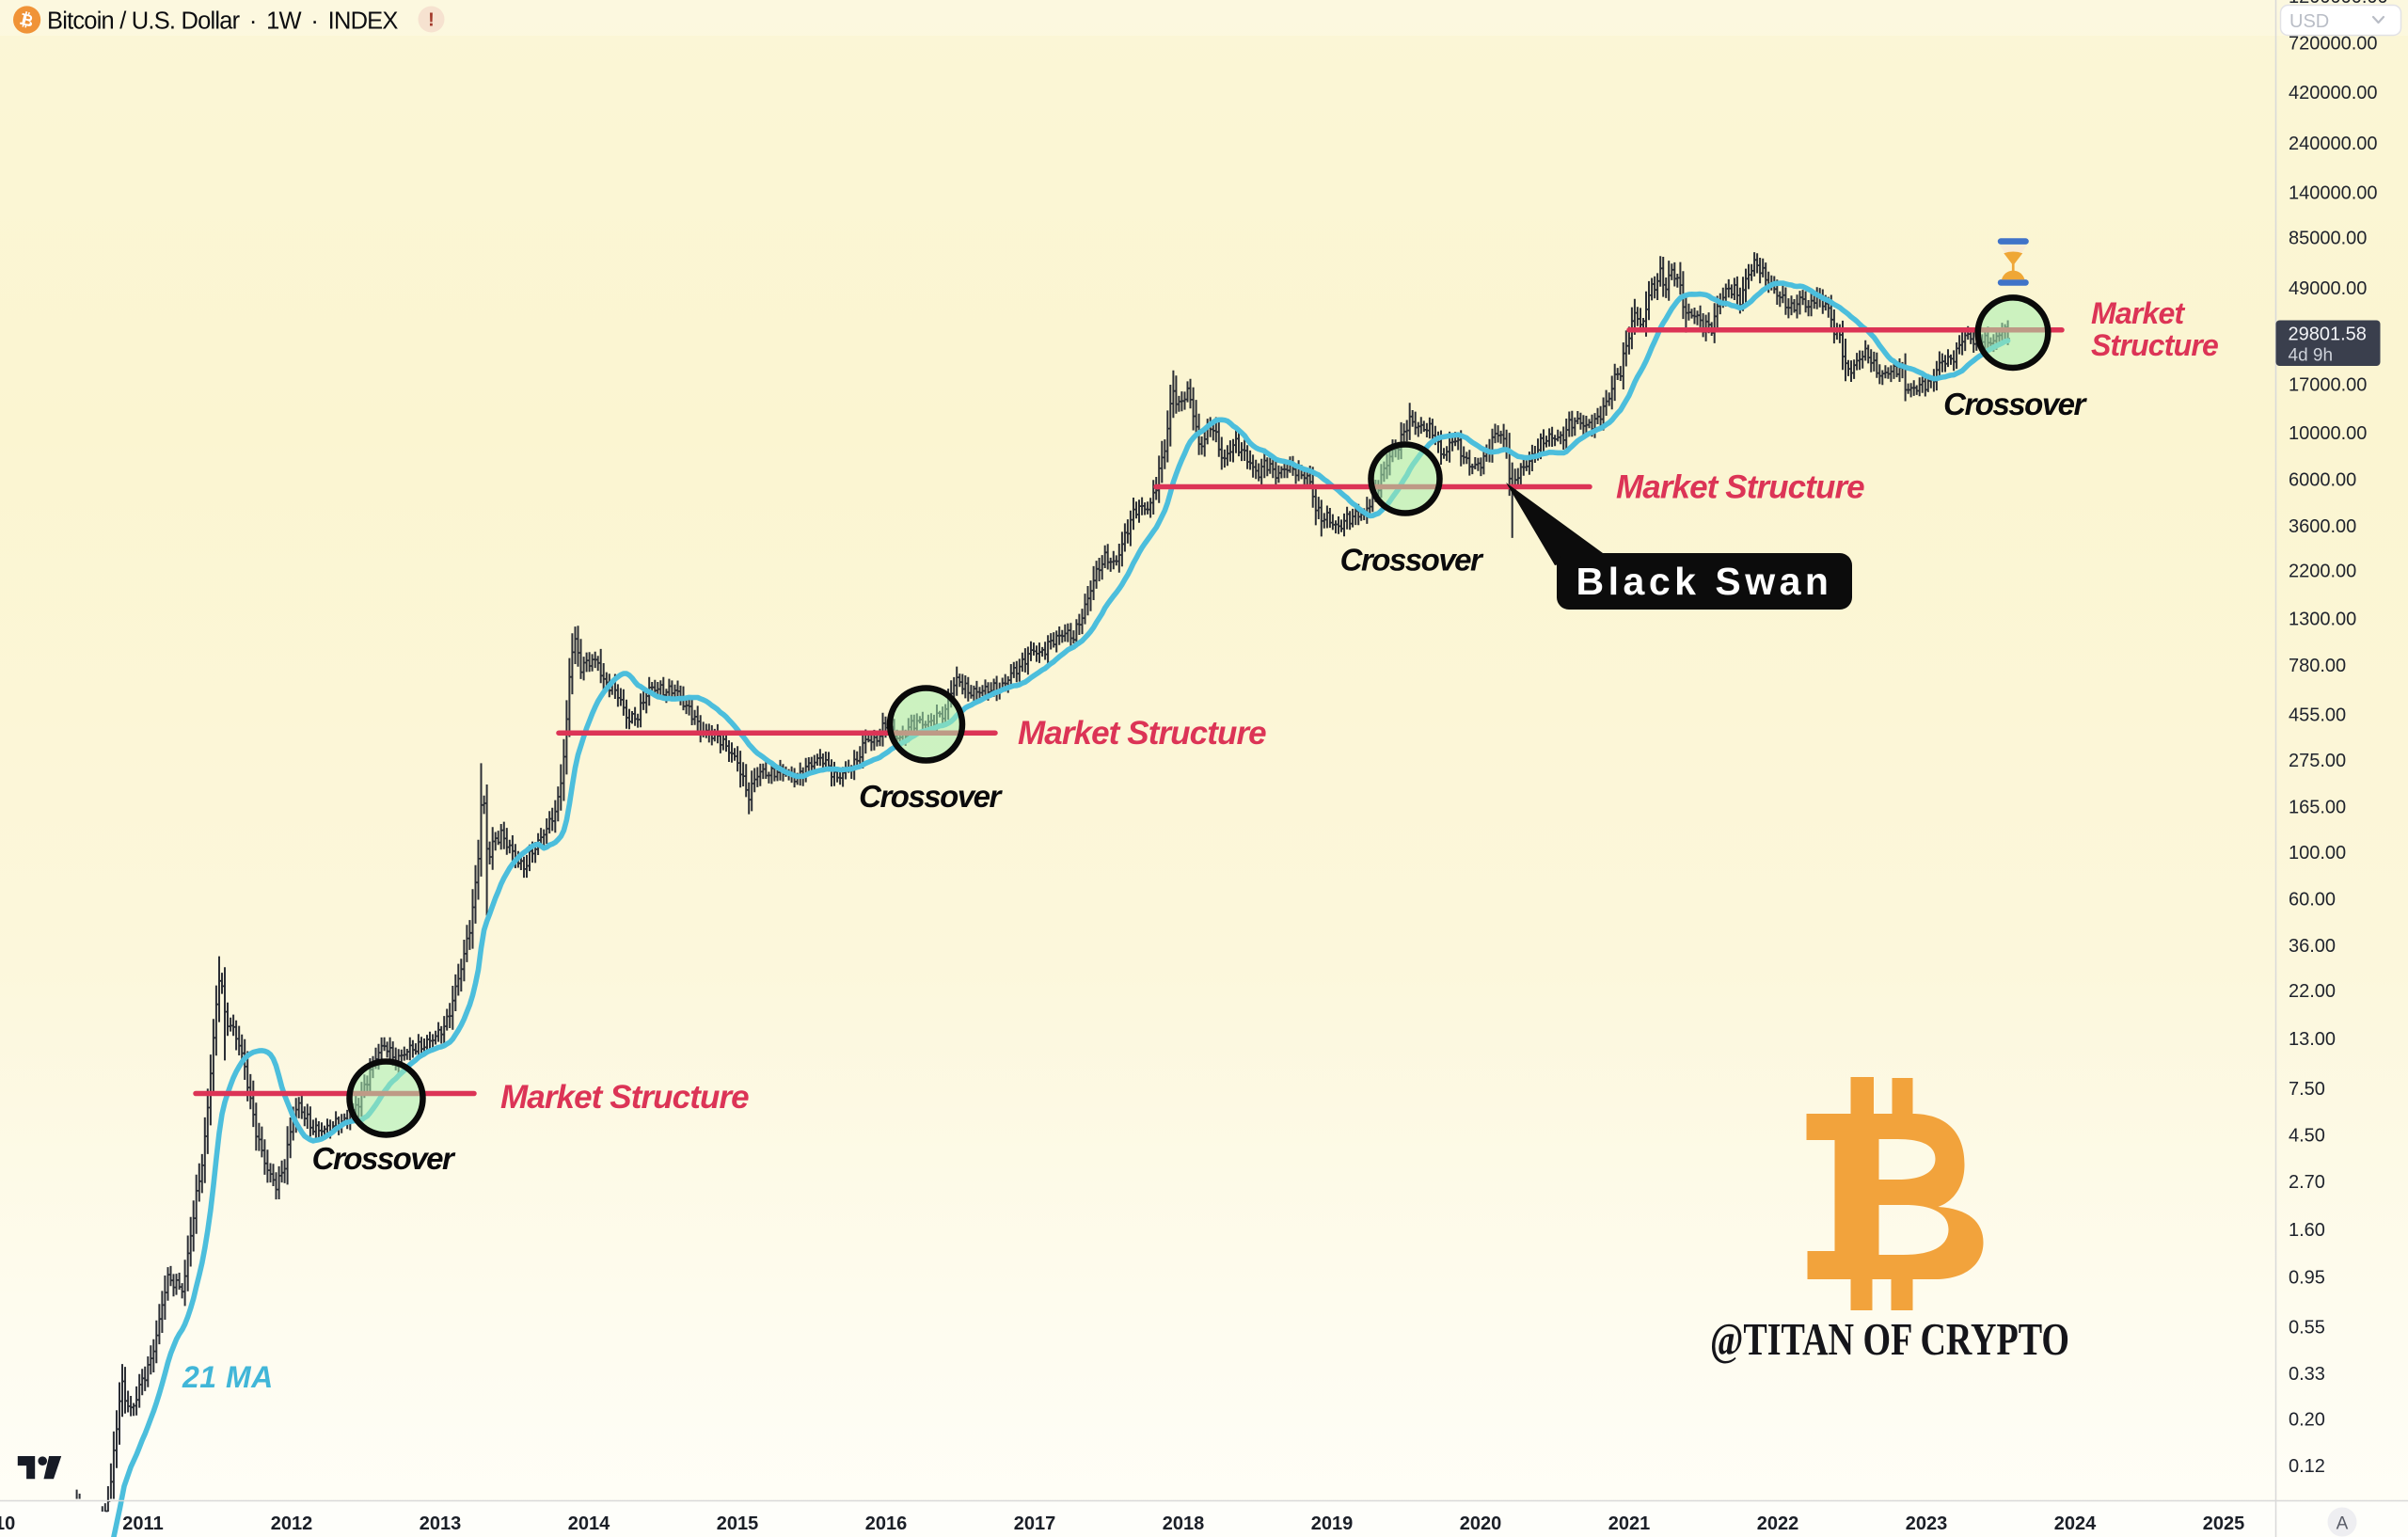 The height and width of the screenshot is (1537, 2408). I want to click on svg-text: 455.00, so click(2317, 715).